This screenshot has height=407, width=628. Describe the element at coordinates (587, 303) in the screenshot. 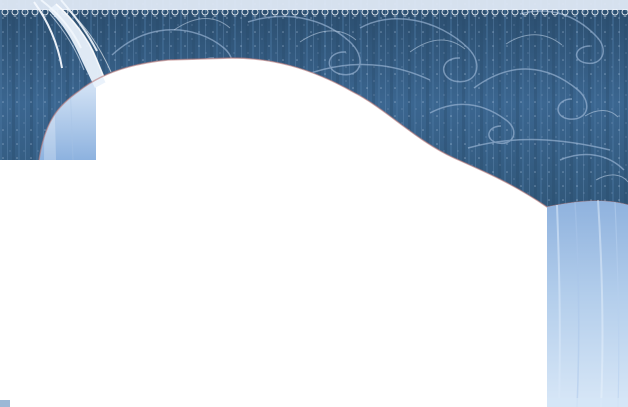

I see `sheer-drape-right-icon` at that location.